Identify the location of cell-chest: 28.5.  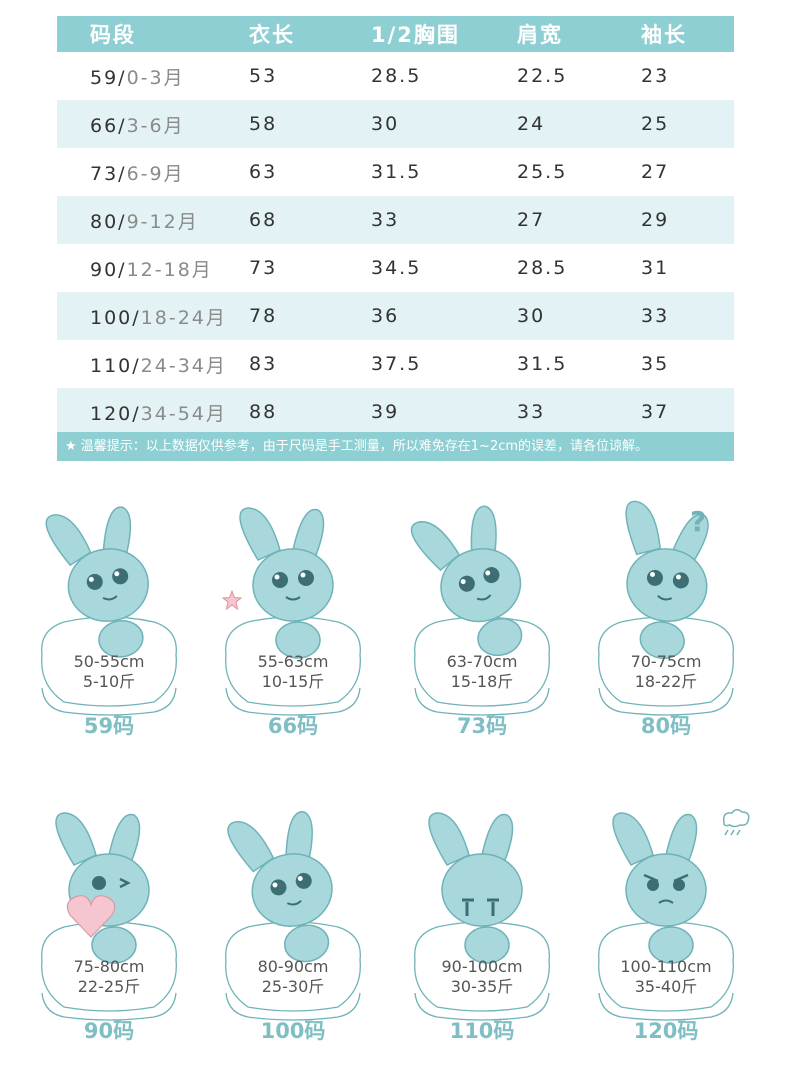
(396, 76).